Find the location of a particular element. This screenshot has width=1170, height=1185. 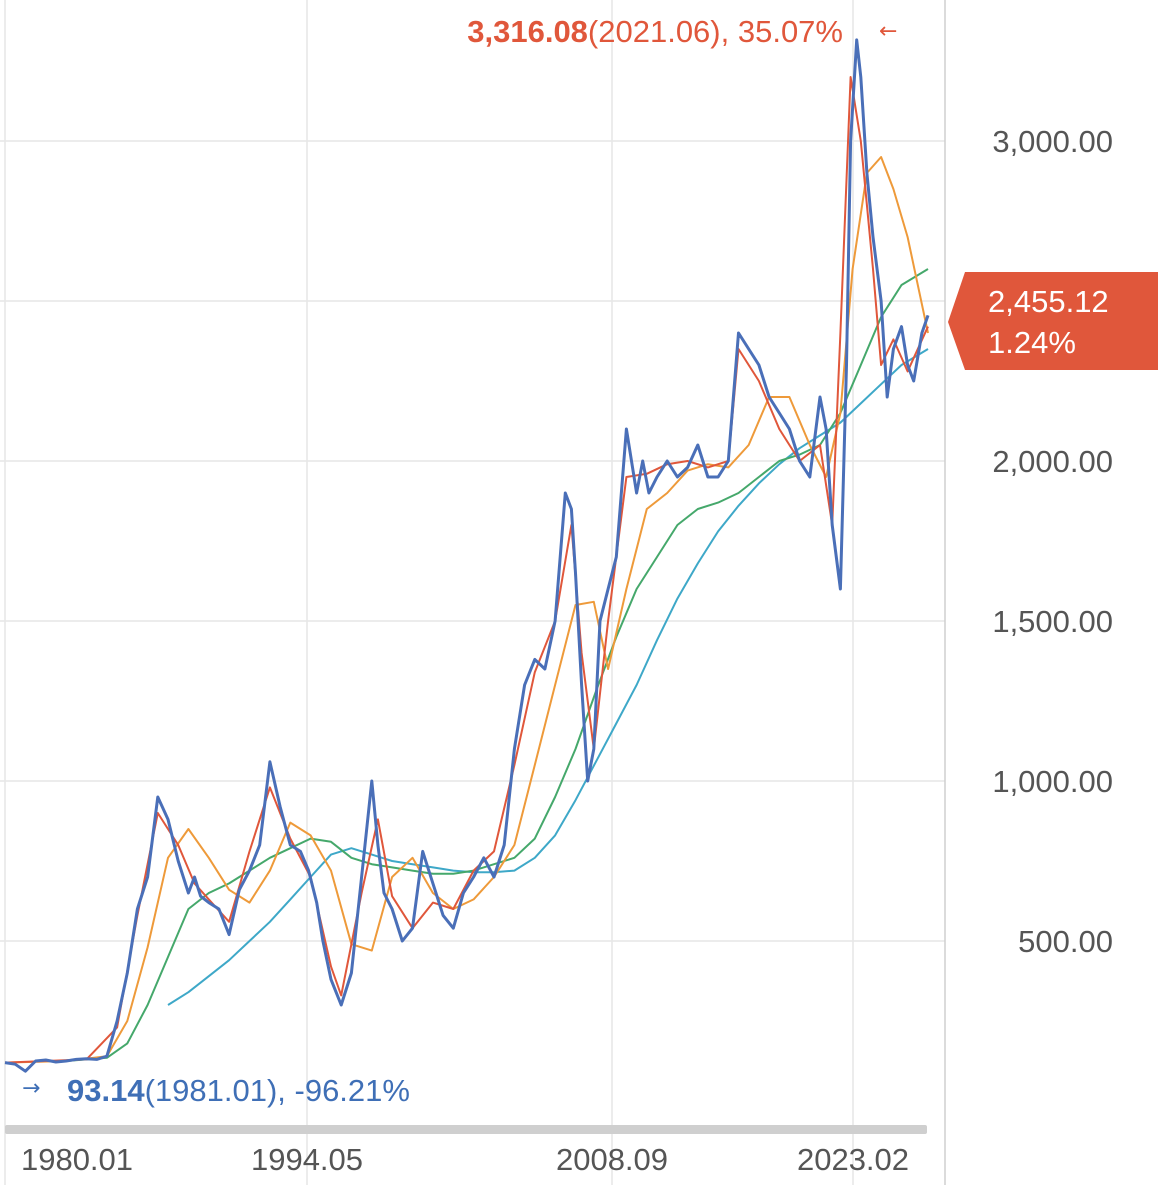

y-tick-label: 1,500.00 is located at coordinates (1052, 621).